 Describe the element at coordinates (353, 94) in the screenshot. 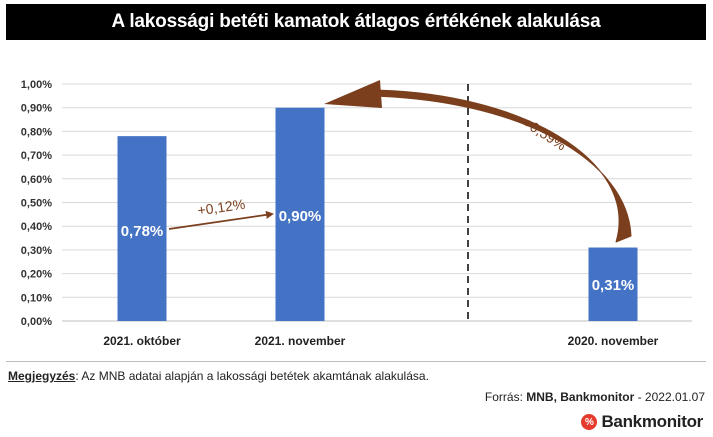

I see `arrow-curved-head` at that location.